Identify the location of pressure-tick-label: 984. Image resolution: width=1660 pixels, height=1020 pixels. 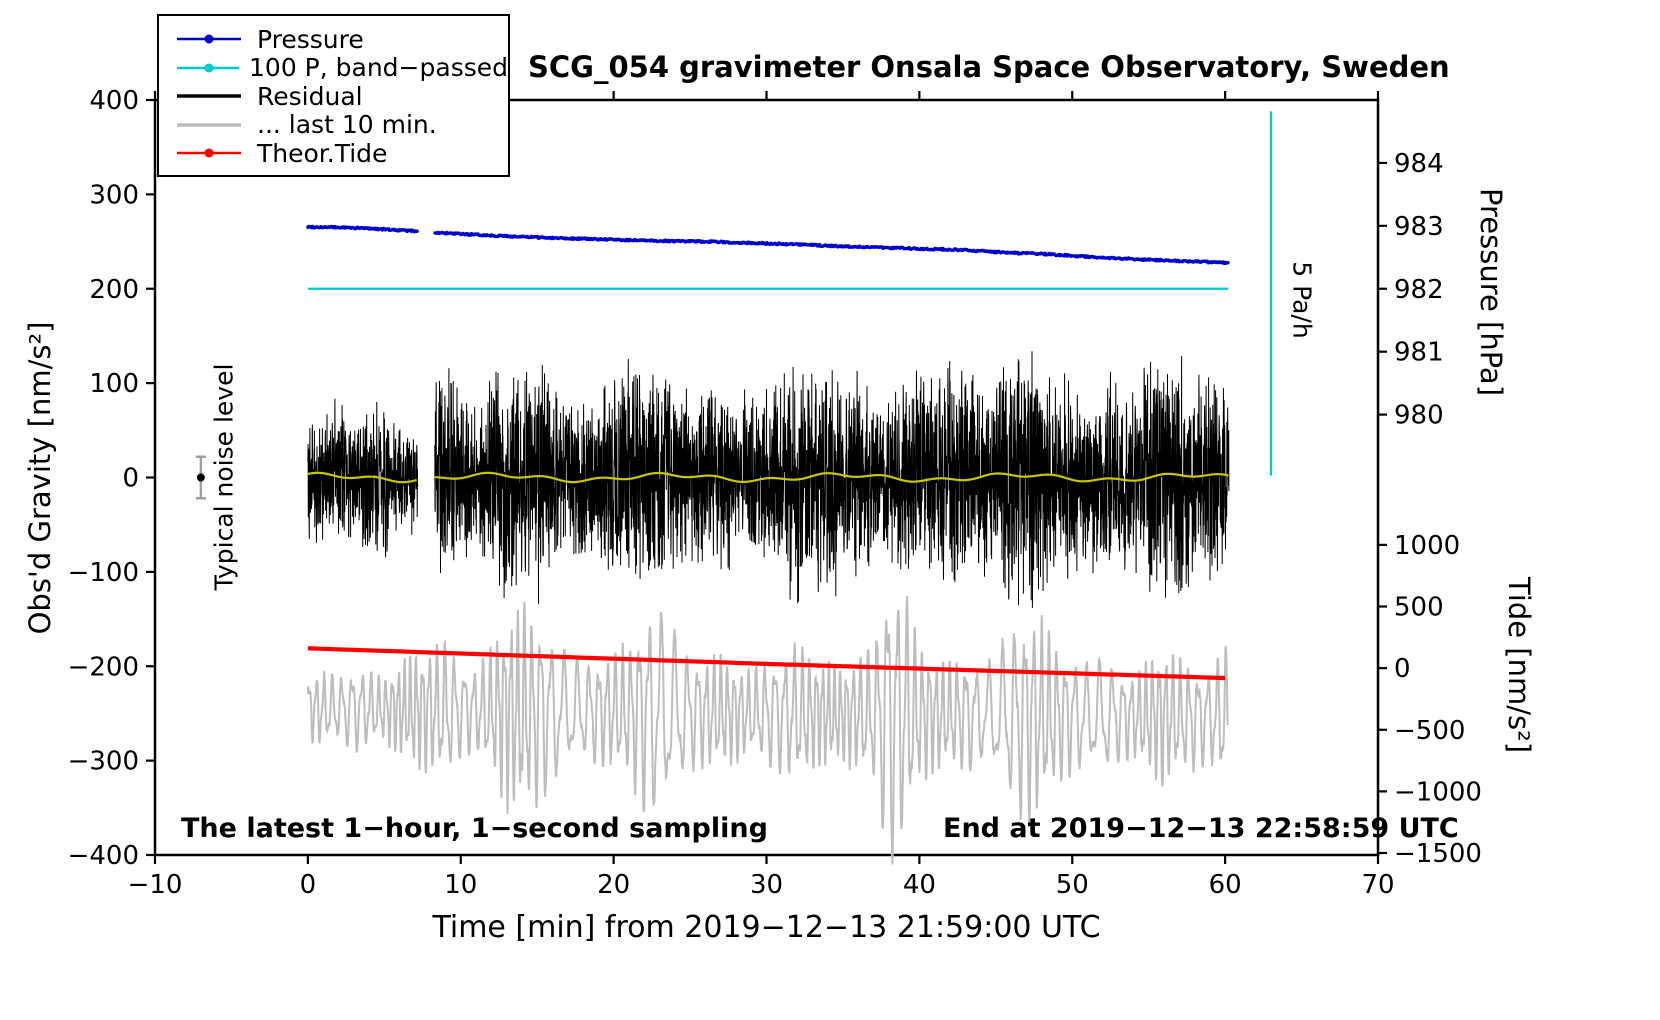
(1419, 164).